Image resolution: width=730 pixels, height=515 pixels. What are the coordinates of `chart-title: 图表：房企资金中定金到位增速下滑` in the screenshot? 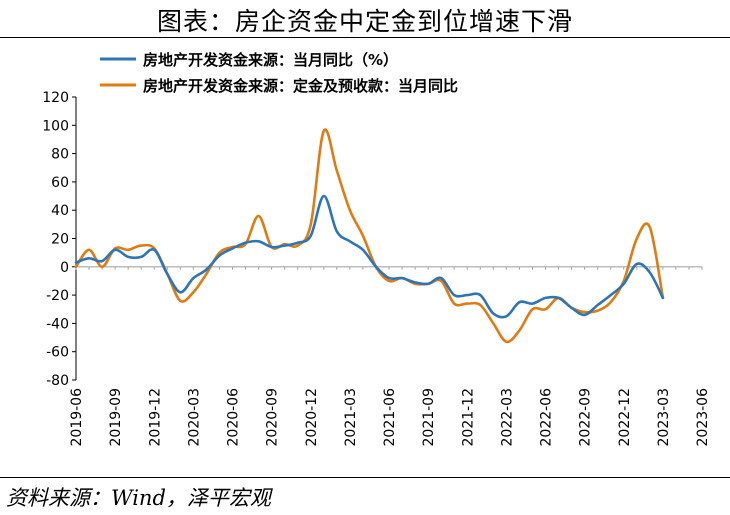 It's located at (364, 21).